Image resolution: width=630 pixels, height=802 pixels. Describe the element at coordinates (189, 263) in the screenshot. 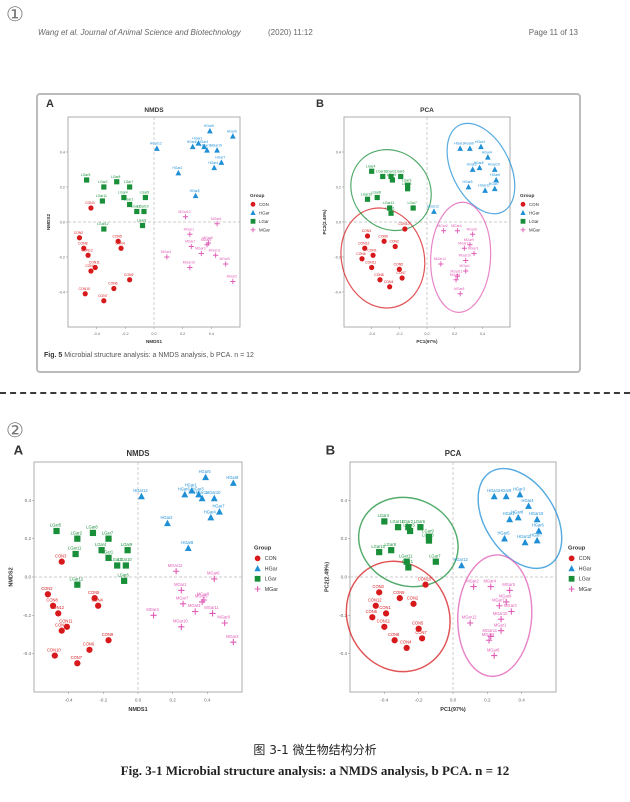

I see `point-label: MGar10` at that location.